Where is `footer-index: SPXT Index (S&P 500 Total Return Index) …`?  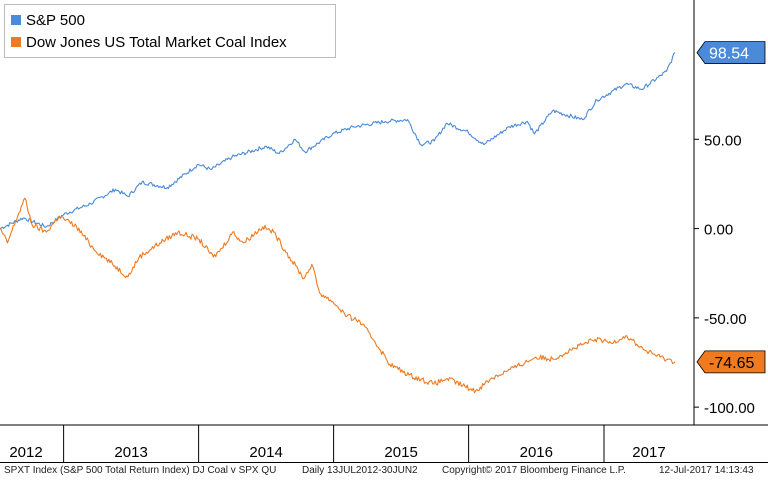 footer-index: SPXT Index (S&P 500 Total Return Index) … is located at coordinates (140, 470).